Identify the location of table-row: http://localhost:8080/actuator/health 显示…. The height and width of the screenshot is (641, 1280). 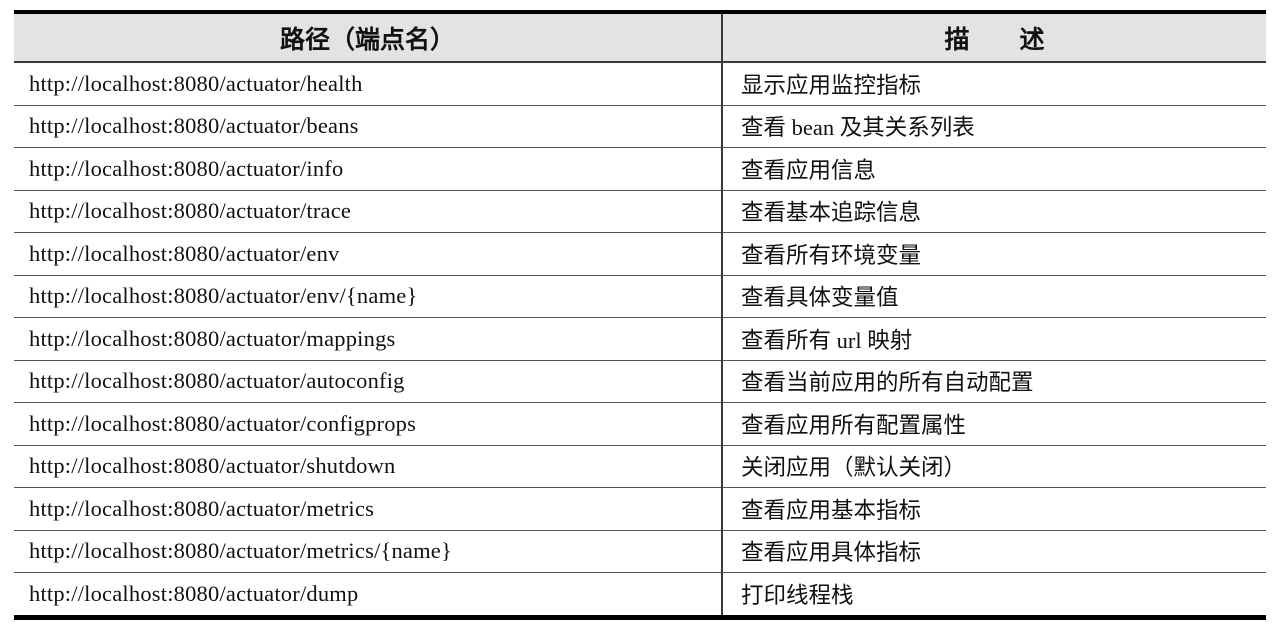
(640, 84).